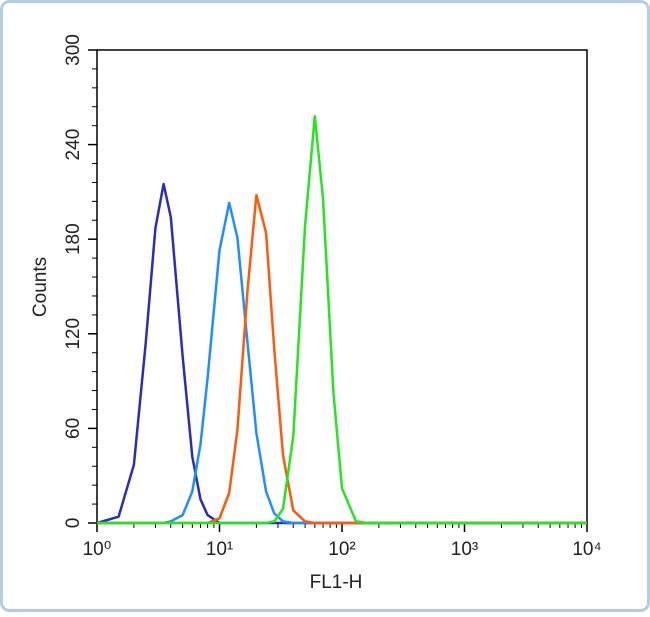 The height and width of the screenshot is (617, 650). I want to click on x-tick-label: 10⁰, so click(97, 549).